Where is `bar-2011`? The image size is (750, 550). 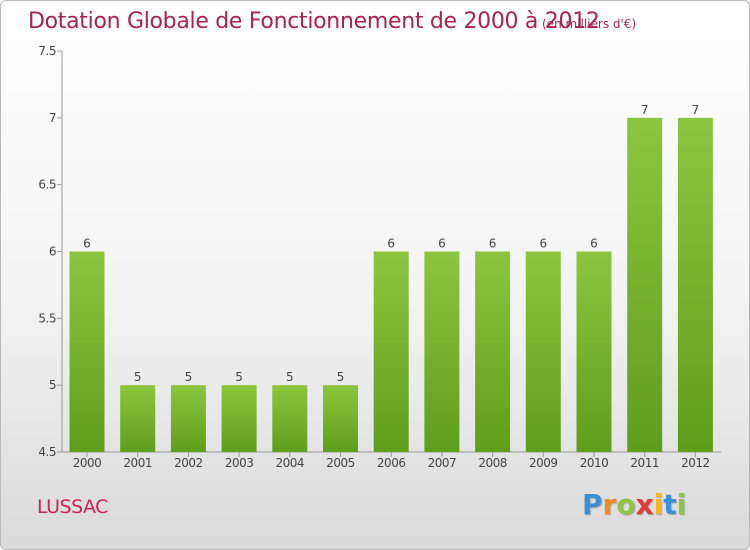
bar-2011 is located at coordinates (645, 284).